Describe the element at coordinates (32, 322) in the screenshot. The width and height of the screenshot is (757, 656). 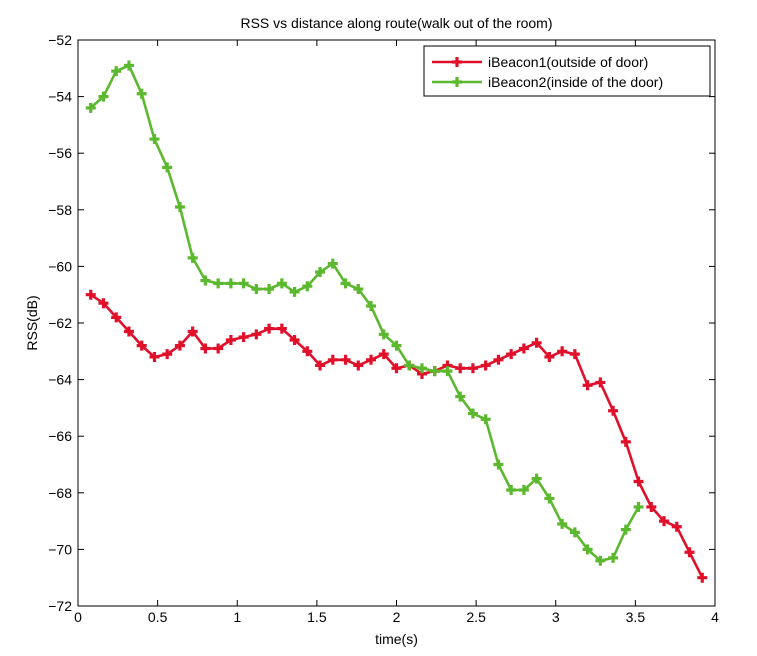
I see `y-axis-label: RSS(dB)` at that location.